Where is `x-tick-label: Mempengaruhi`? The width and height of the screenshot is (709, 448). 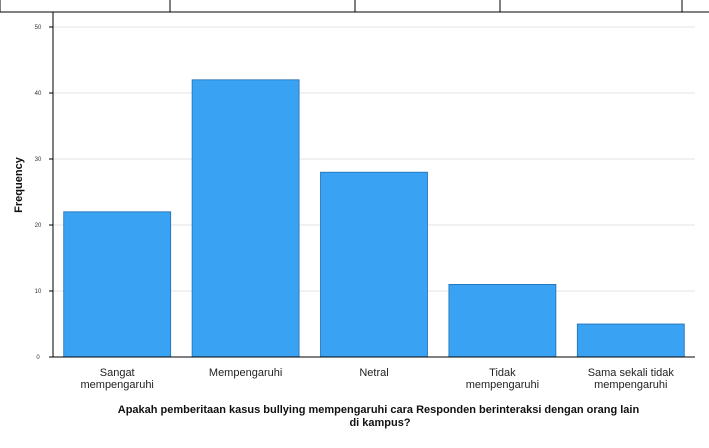
x-tick-label: Mempengaruhi is located at coordinates (245, 373).